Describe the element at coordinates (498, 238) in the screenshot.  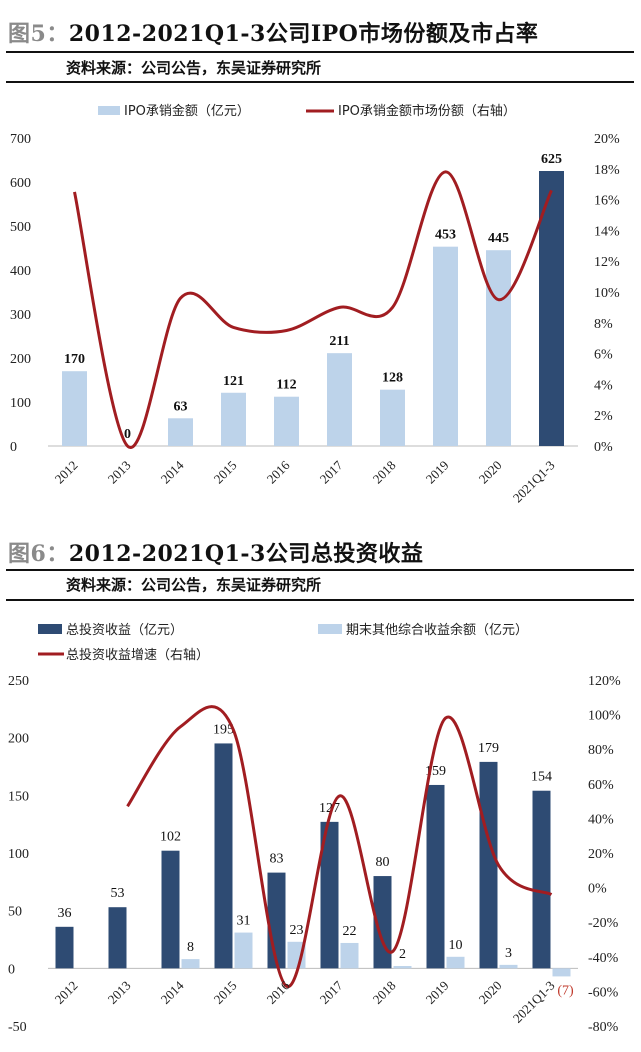
I see `bar-value-label: 445` at that location.